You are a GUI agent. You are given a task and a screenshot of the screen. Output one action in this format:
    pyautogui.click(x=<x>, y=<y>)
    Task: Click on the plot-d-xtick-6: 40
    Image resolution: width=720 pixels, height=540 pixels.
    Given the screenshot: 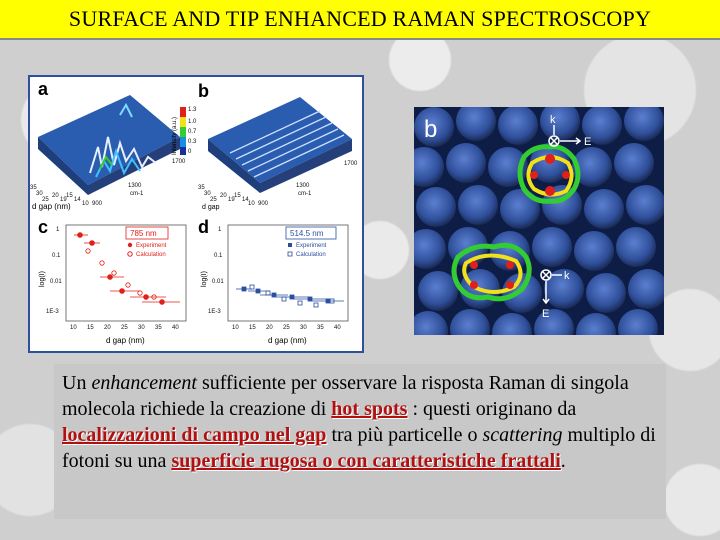 What is the action you would take?
    pyautogui.click(x=337, y=328)
    